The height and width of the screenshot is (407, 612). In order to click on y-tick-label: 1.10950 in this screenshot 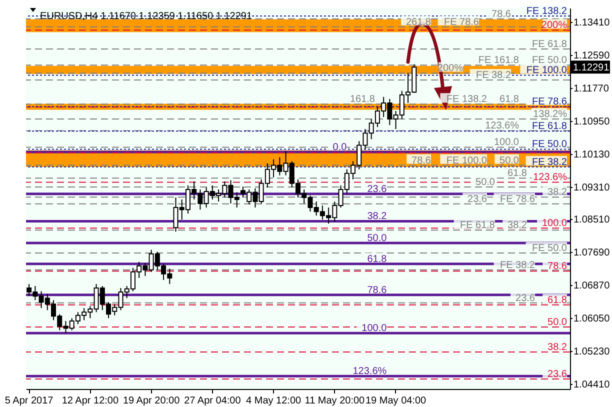, I will do `click(592, 122)`.